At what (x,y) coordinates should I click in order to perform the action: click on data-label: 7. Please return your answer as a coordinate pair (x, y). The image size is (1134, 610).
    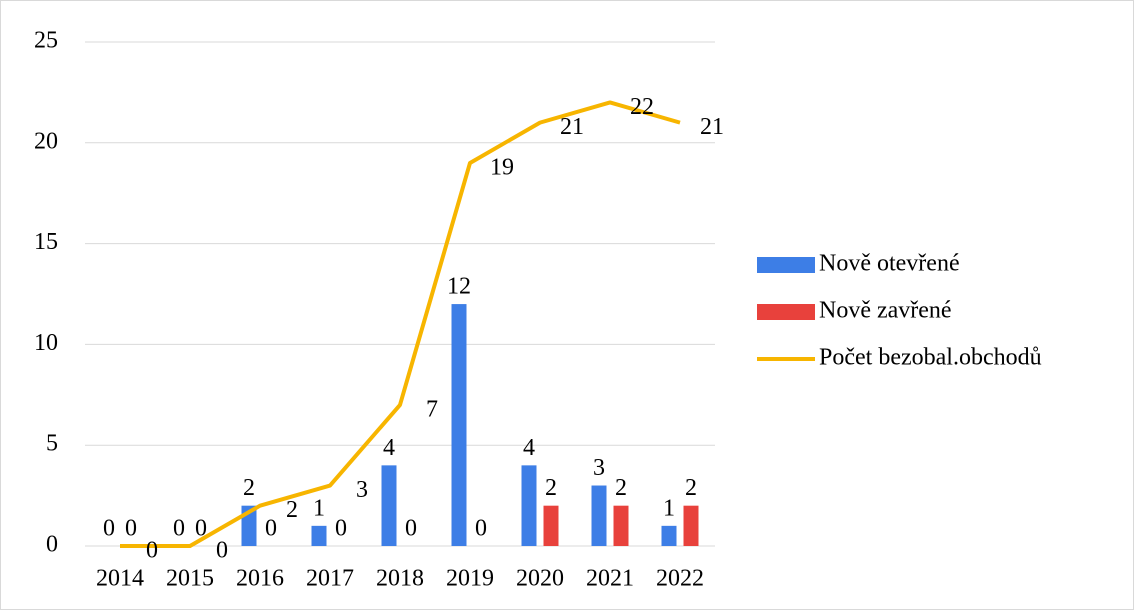
    Looking at the image, I should click on (432, 409).